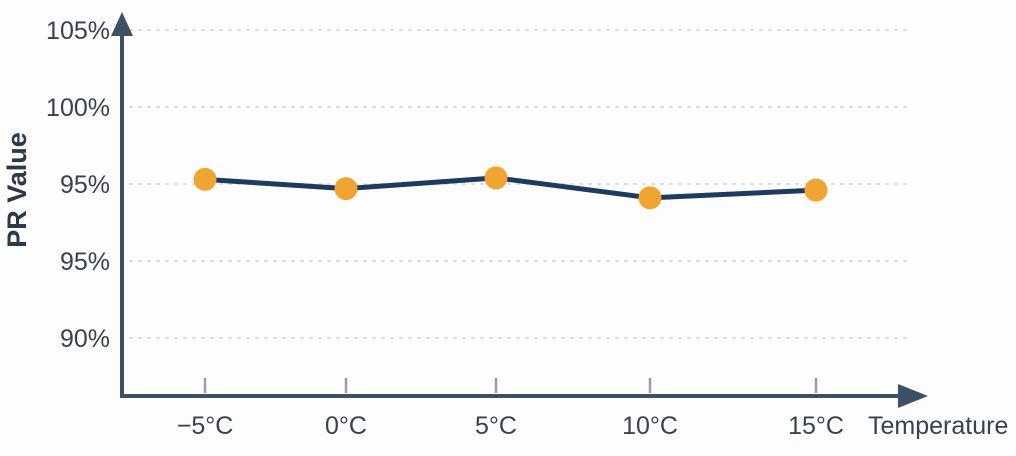 The width and height of the screenshot is (1016, 456). I want to click on x-tick-label: 5°C, so click(496, 426).